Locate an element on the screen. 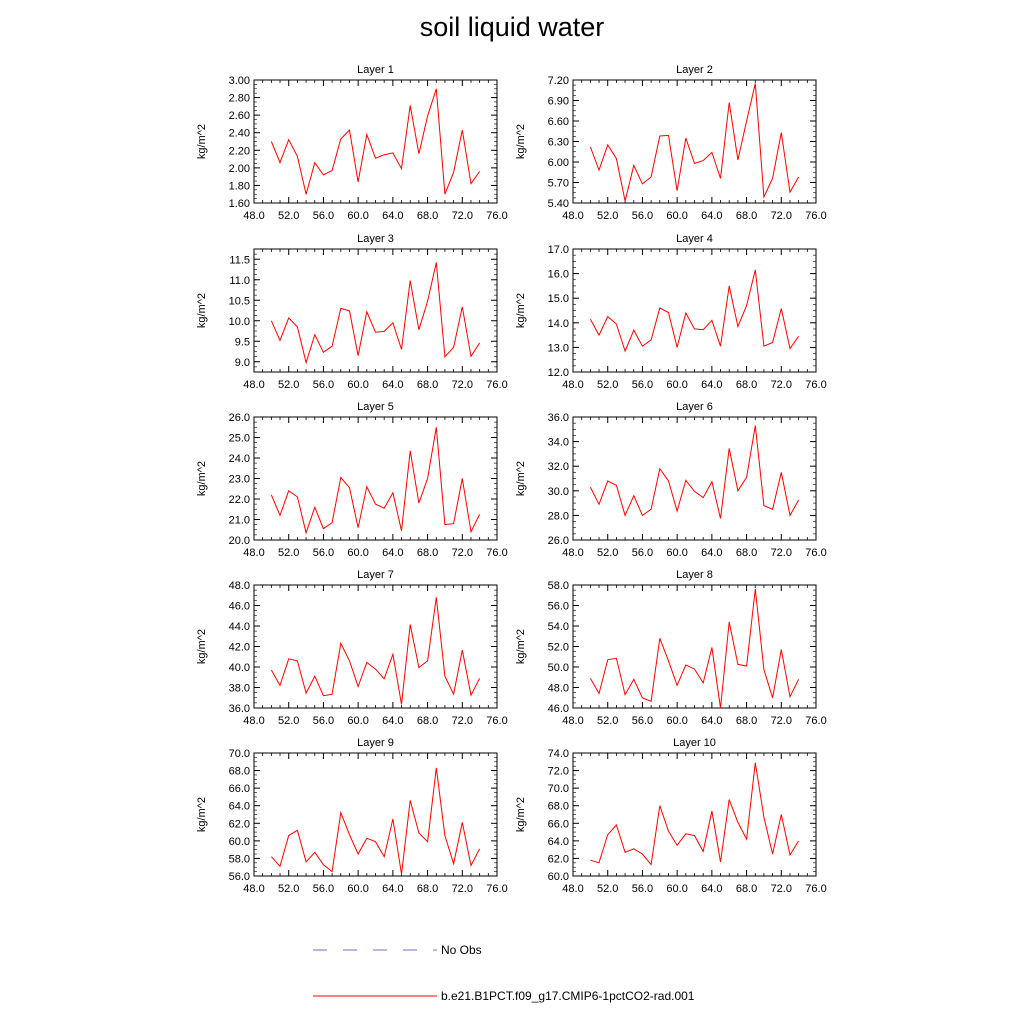 The image size is (1024, 1024). y-tick-label: 20.0 is located at coordinates (239, 541).